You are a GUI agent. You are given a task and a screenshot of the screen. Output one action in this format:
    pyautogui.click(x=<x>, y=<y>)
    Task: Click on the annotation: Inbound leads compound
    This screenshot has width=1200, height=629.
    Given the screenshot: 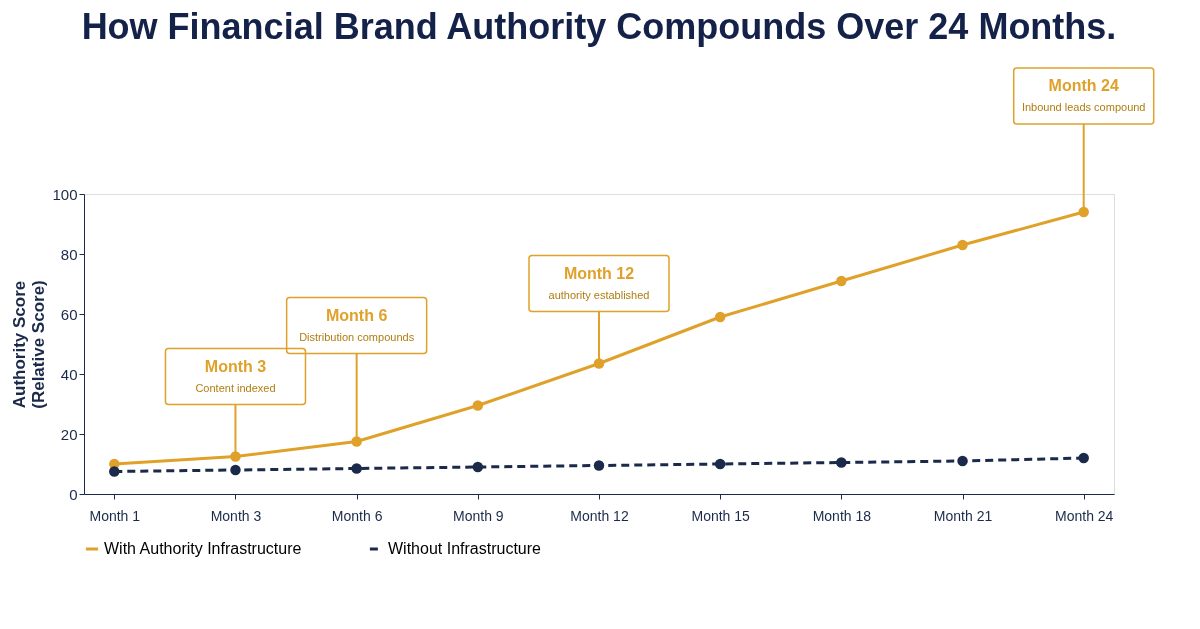 What is the action you would take?
    pyautogui.click(x=1083, y=107)
    